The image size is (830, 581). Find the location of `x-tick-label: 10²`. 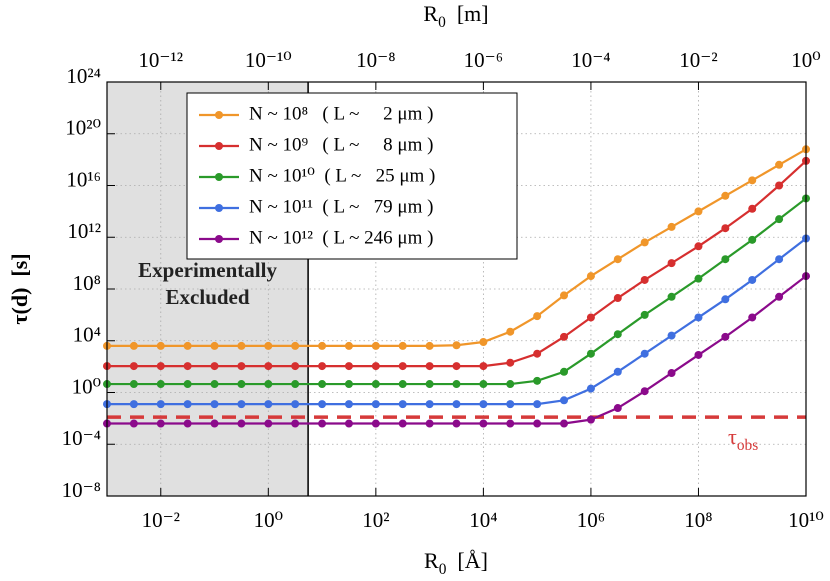

x-tick-label: 10² is located at coordinates (375, 520).